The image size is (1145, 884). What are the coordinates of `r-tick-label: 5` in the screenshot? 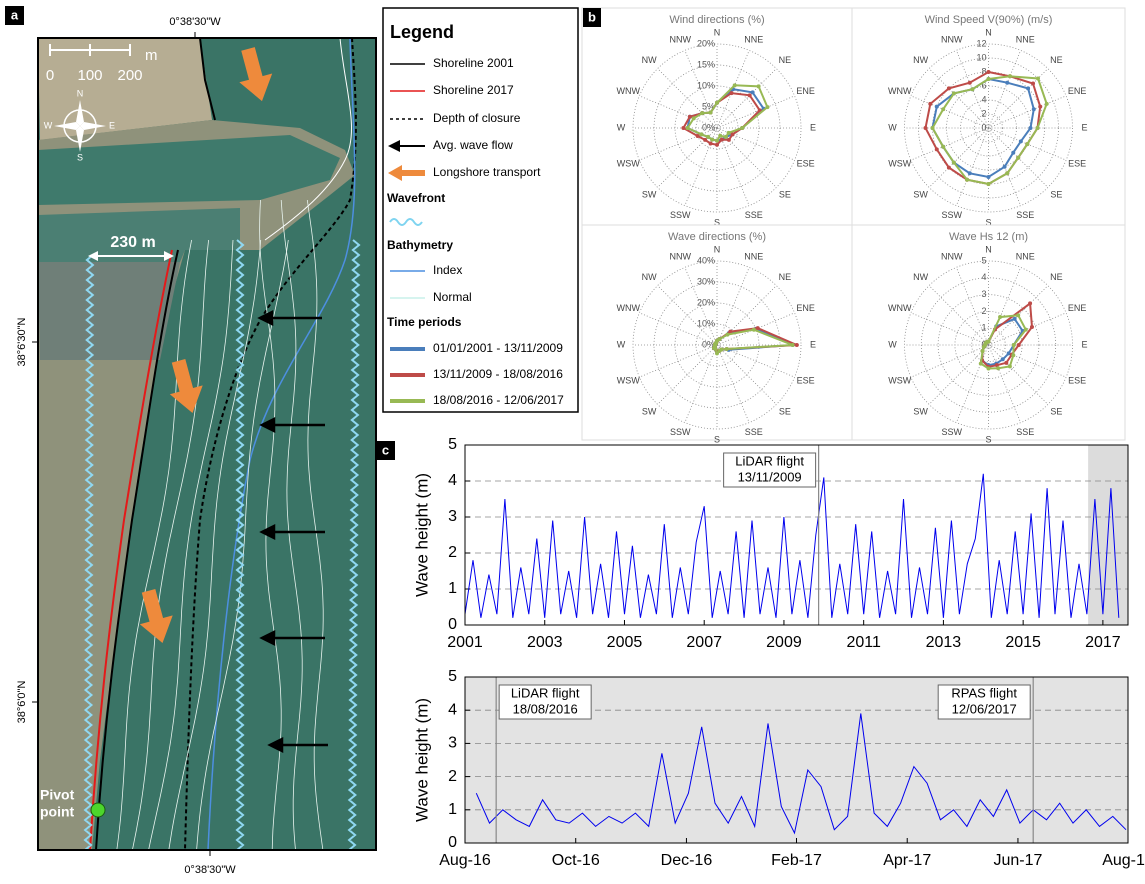 It's located at (983, 260).